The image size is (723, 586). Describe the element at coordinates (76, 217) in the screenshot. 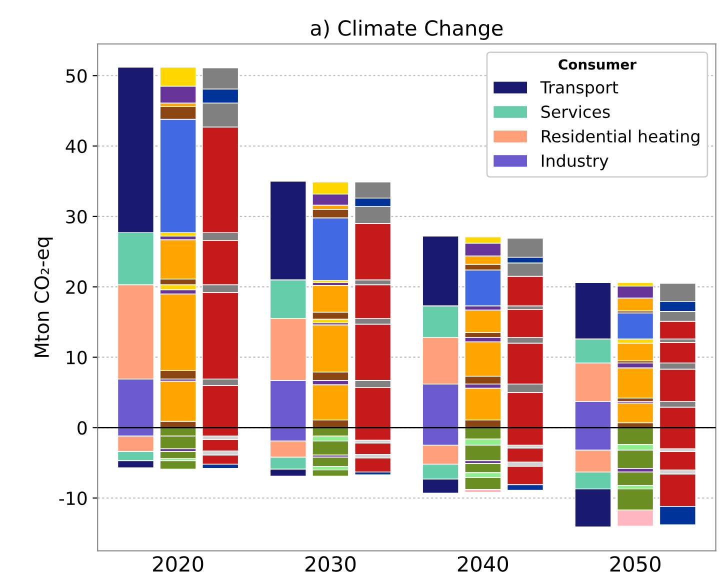

I see `y-tick-label: 30` at that location.